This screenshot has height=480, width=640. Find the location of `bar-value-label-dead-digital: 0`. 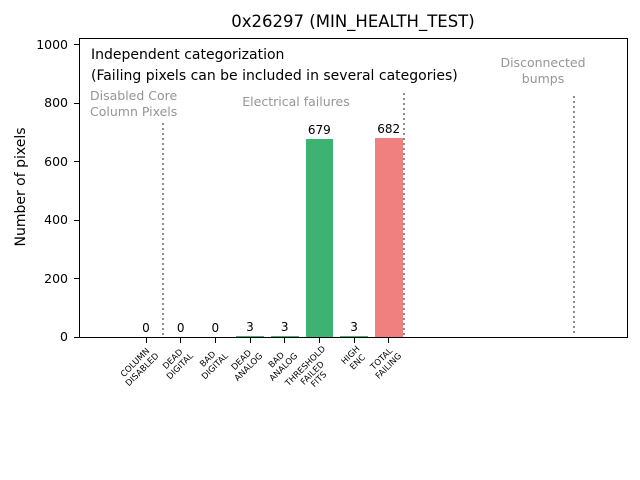

bar-value-label-dead-digital: 0 is located at coordinates (180, 328).